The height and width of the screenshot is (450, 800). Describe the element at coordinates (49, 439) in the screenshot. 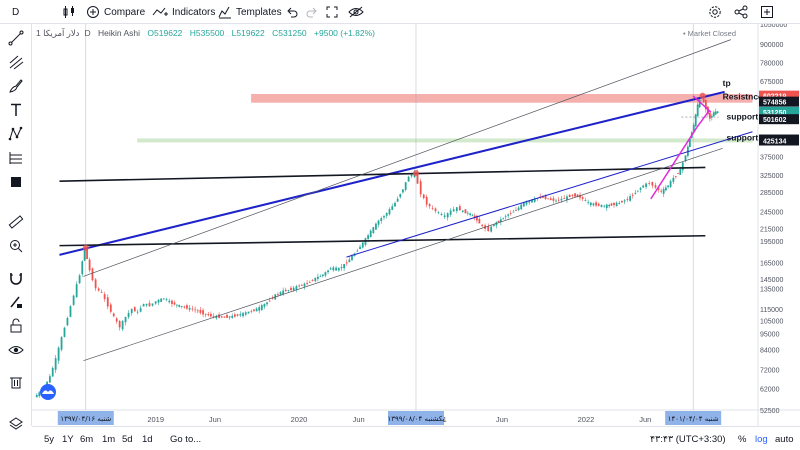

I see `range-5y-button: 5y` at that location.